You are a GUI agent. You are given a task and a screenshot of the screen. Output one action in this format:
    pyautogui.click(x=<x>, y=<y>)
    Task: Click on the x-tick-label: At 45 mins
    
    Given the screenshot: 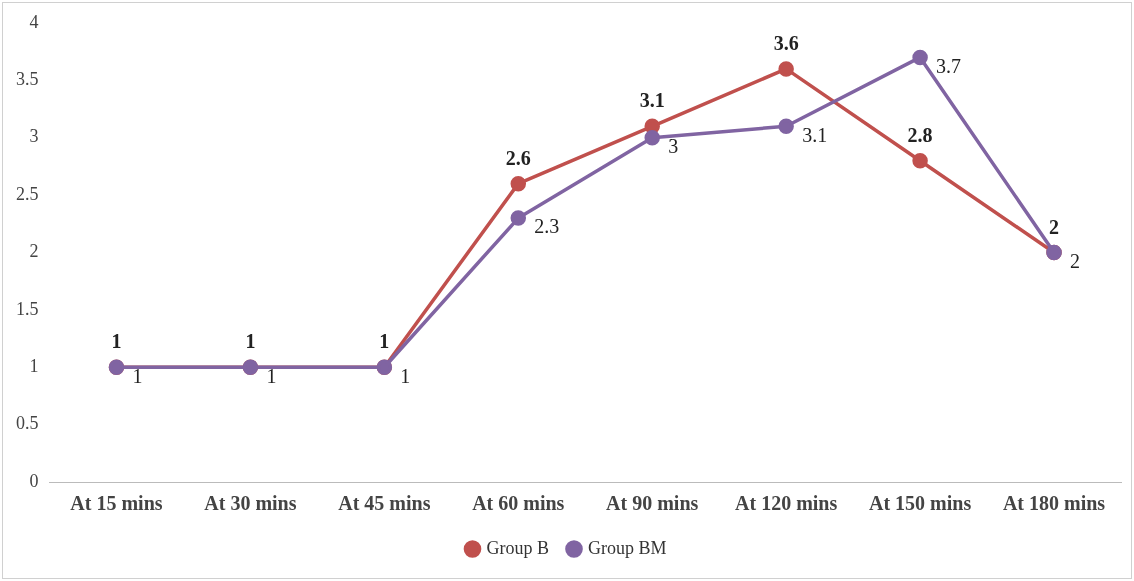 What is the action you would take?
    pyautogui.click(x=384, y=503)
    